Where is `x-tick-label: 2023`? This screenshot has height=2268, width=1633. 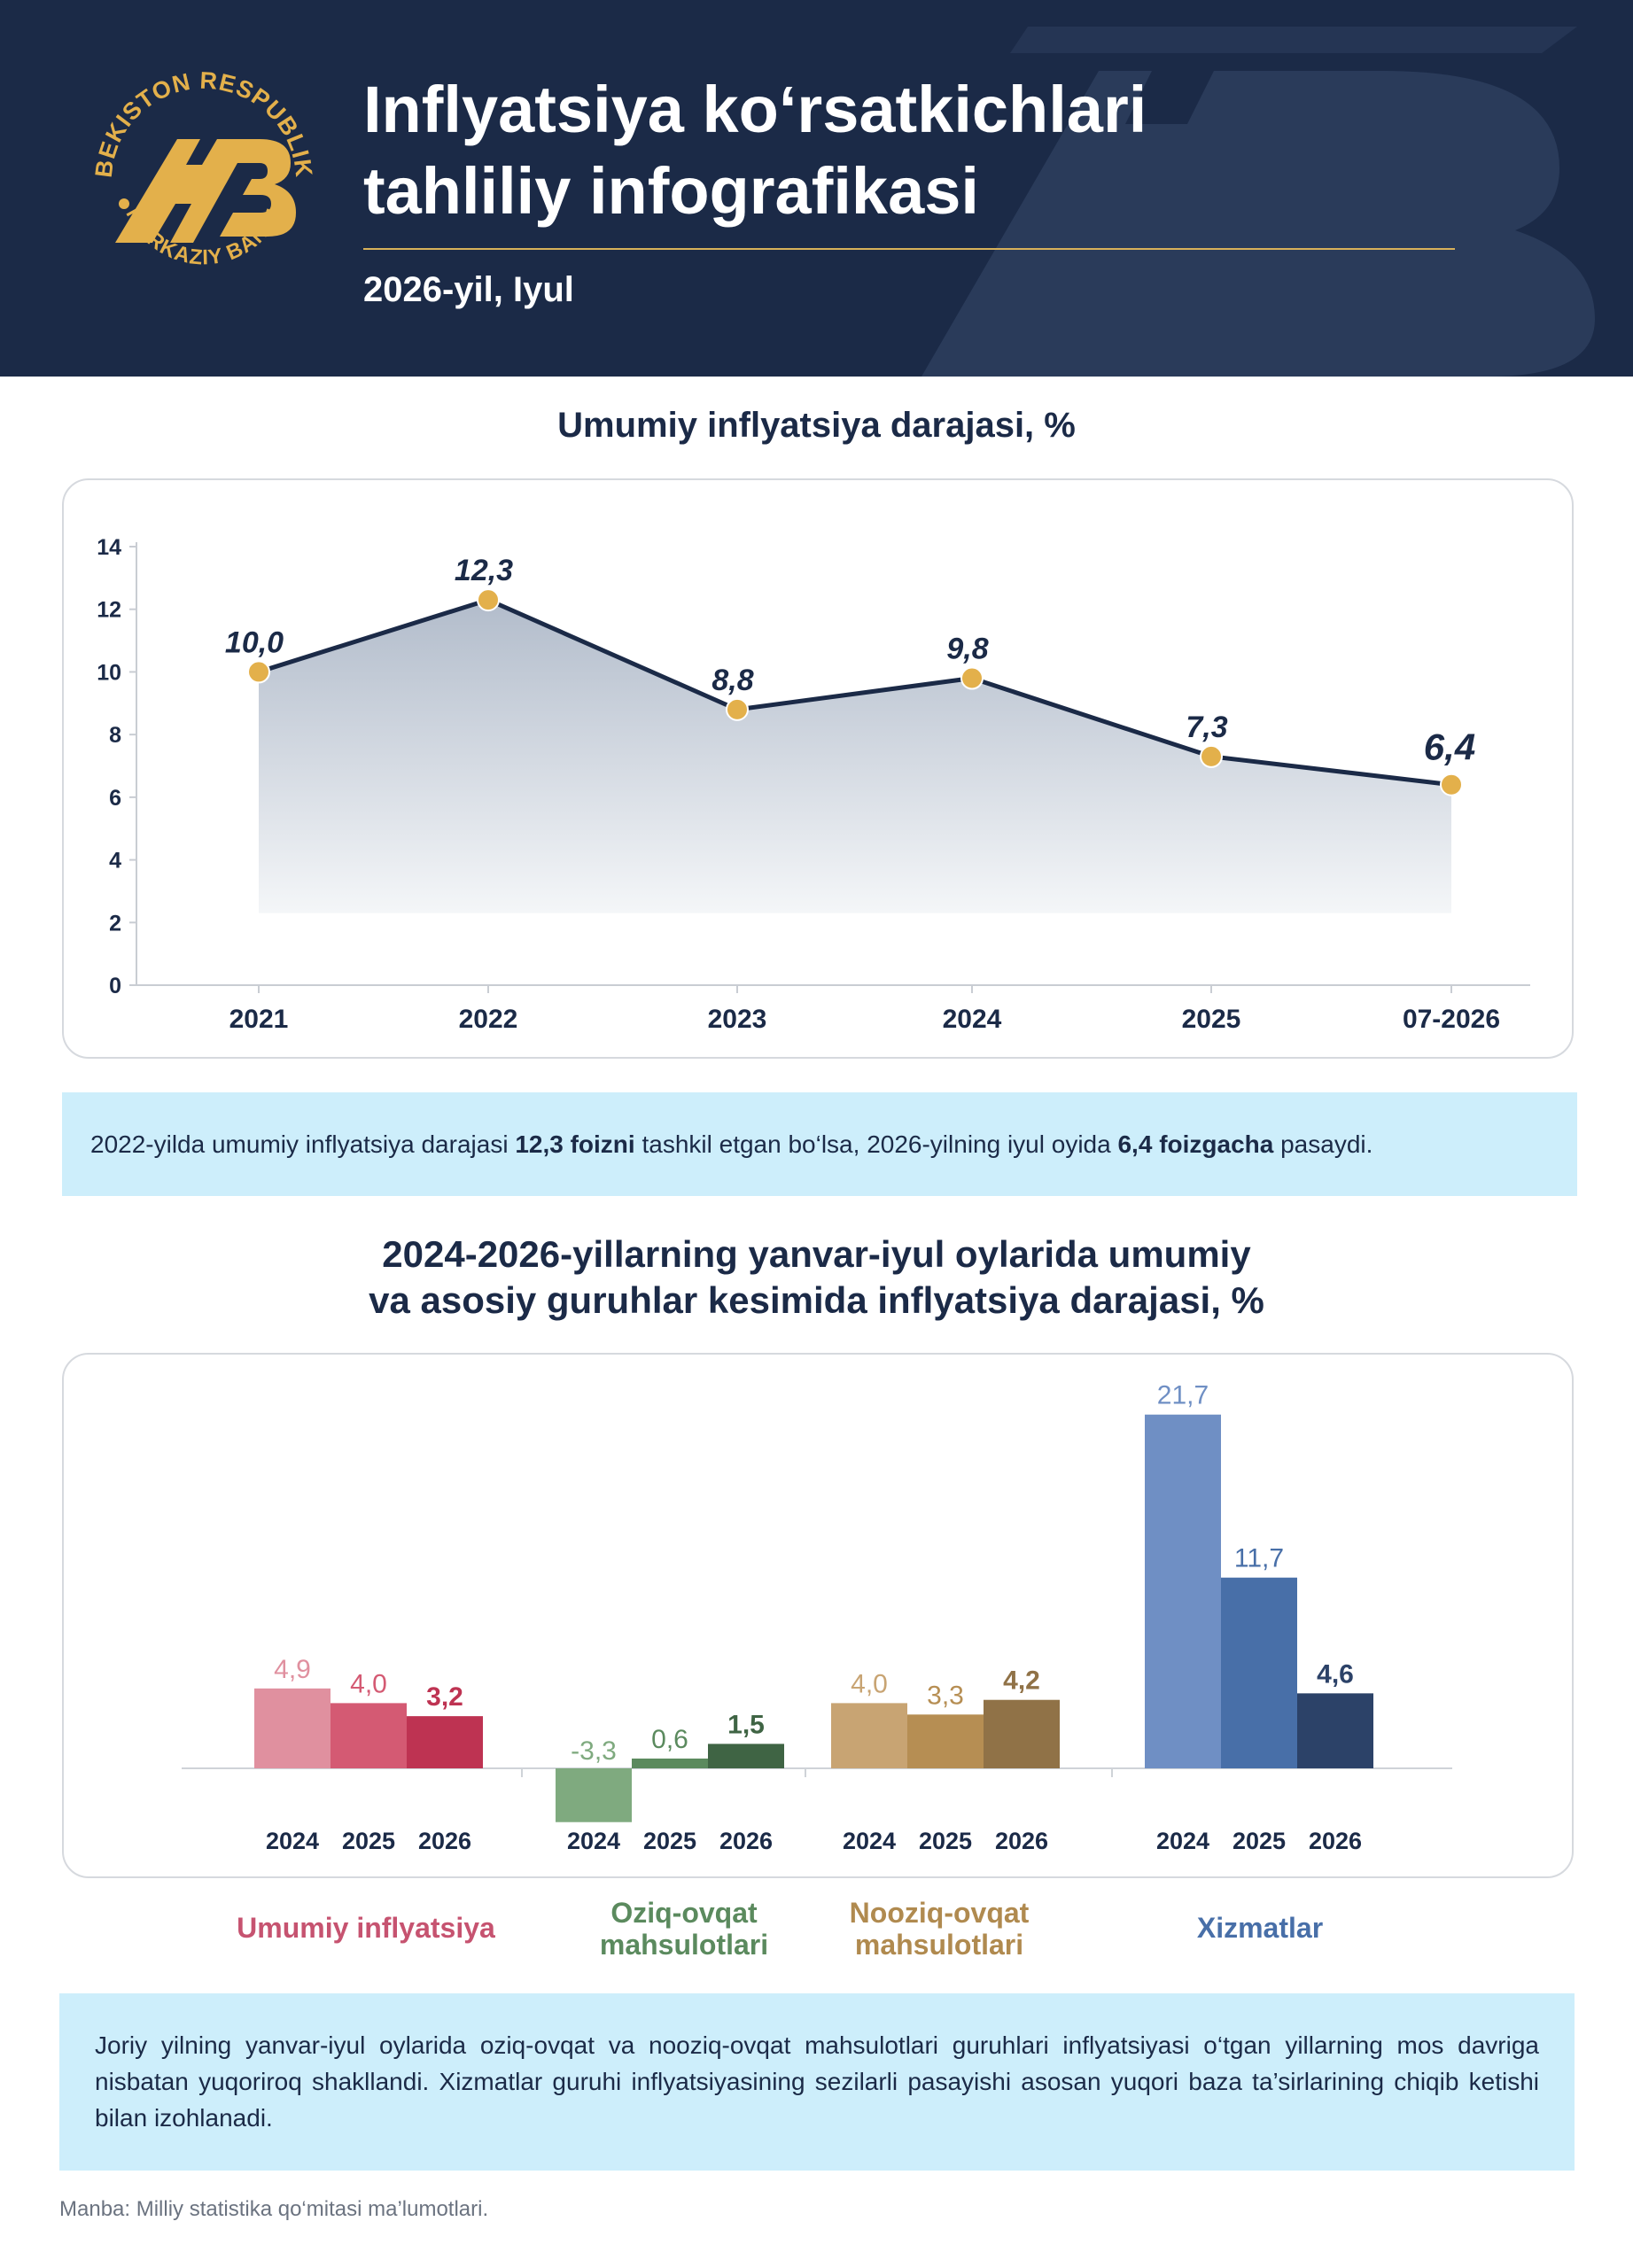 x-tick-label: 2023 is located at coordinates (737, 1019).